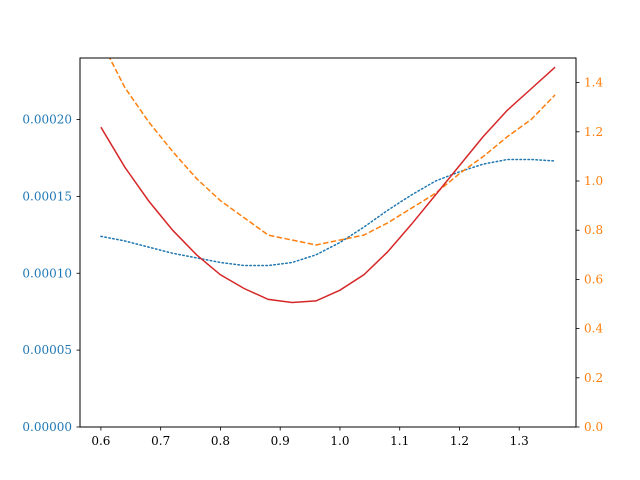 This screenshot has width=640, height=480. Describe the element at coordinates (593, 132) in the screenshot. I see `right-y-tick-label: 1.2` at that location.